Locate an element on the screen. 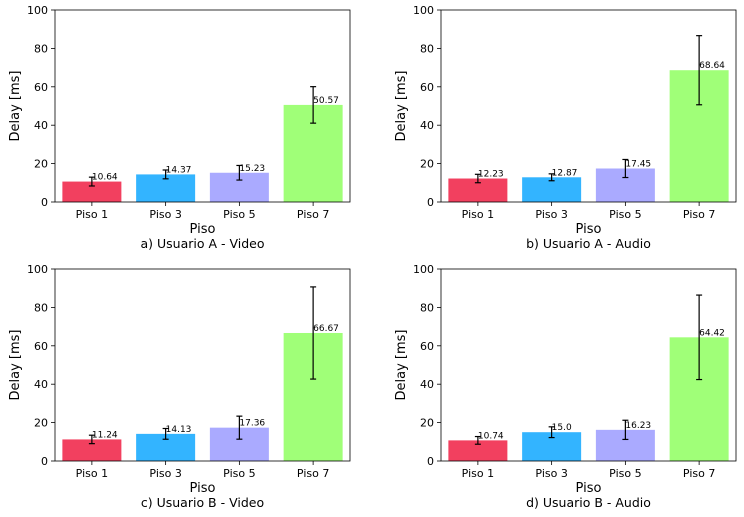 Image resolution: width=744 pixels, height=517 pixels. panel-caption: c) Usuario B - Video is located at coordinates (202, 502).